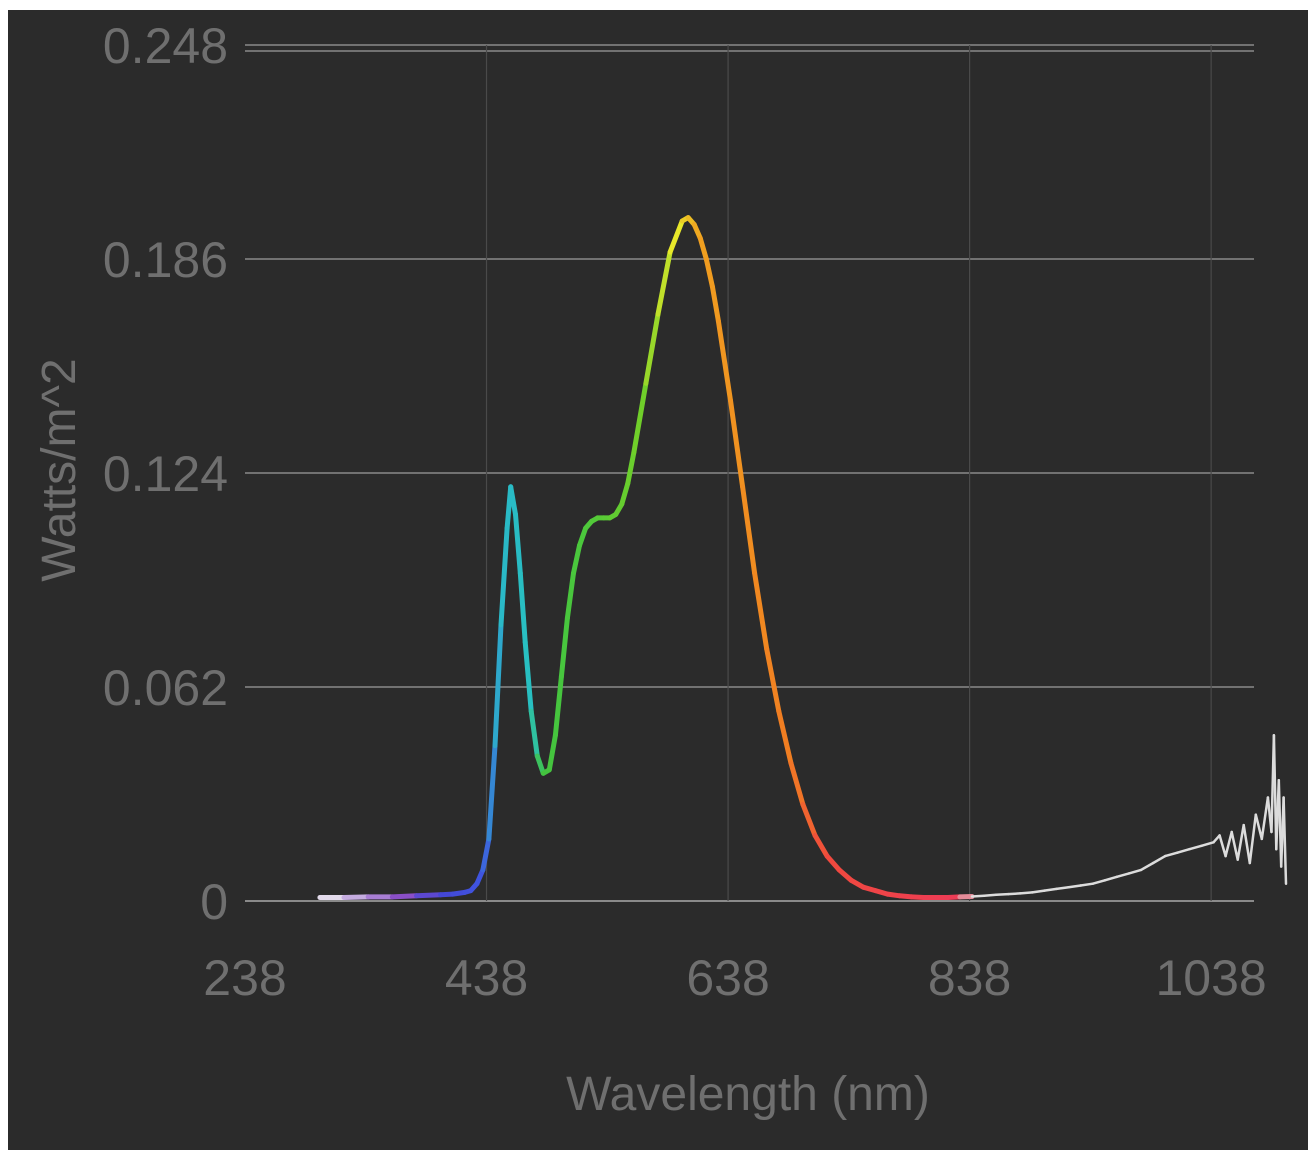 This screenshot has width=1314, height=1158. I want to click on y-tick-labels: 0 0.062 0.124 0.186 0.248, so click(165, 474).